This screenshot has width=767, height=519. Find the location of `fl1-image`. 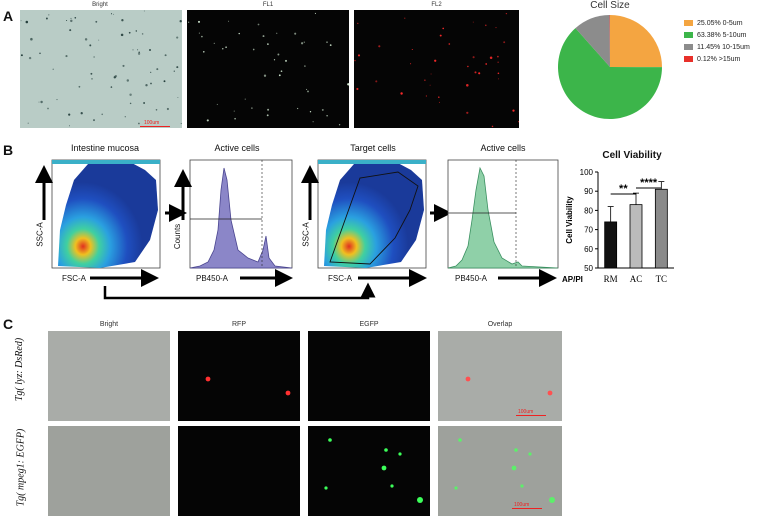

fl1-image is located at coordinates (268, 69).